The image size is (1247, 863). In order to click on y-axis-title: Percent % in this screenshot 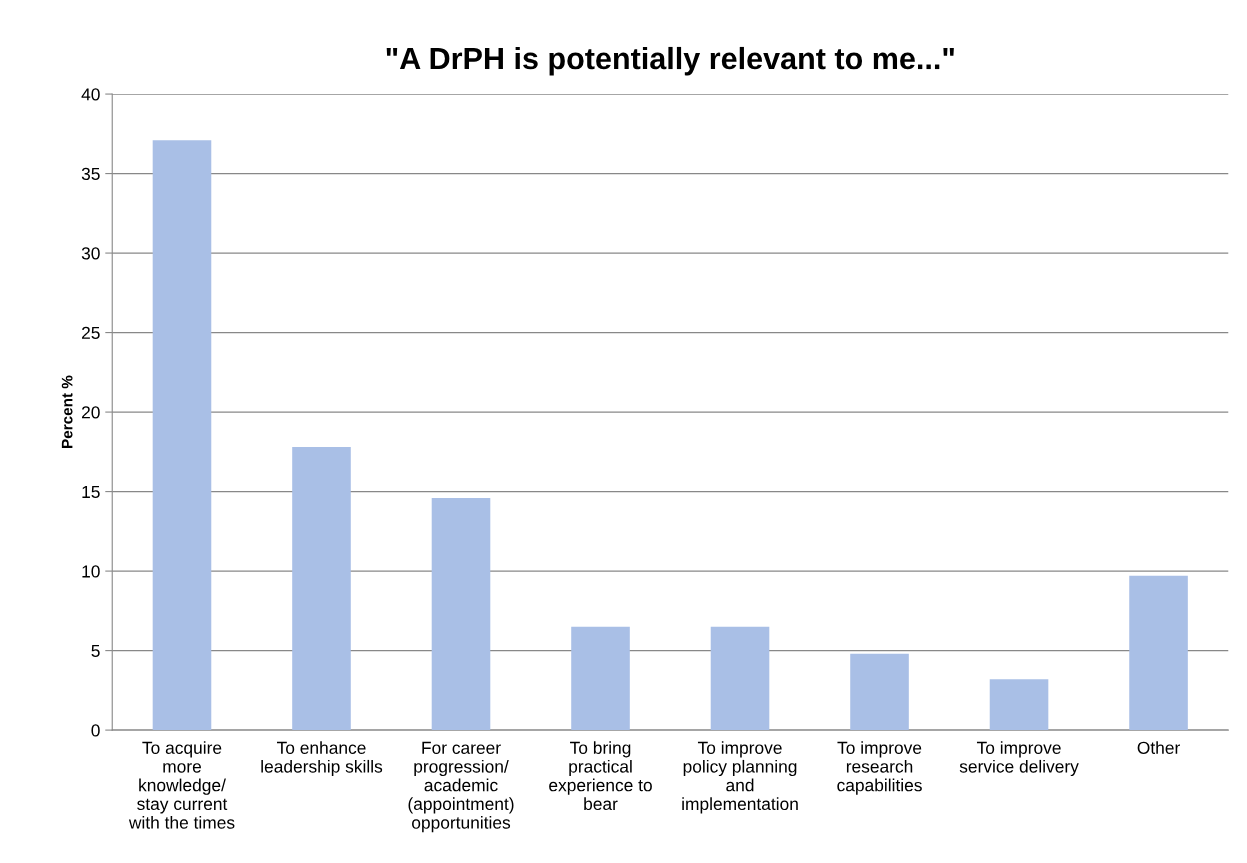, I will do `click(67, 411)`.